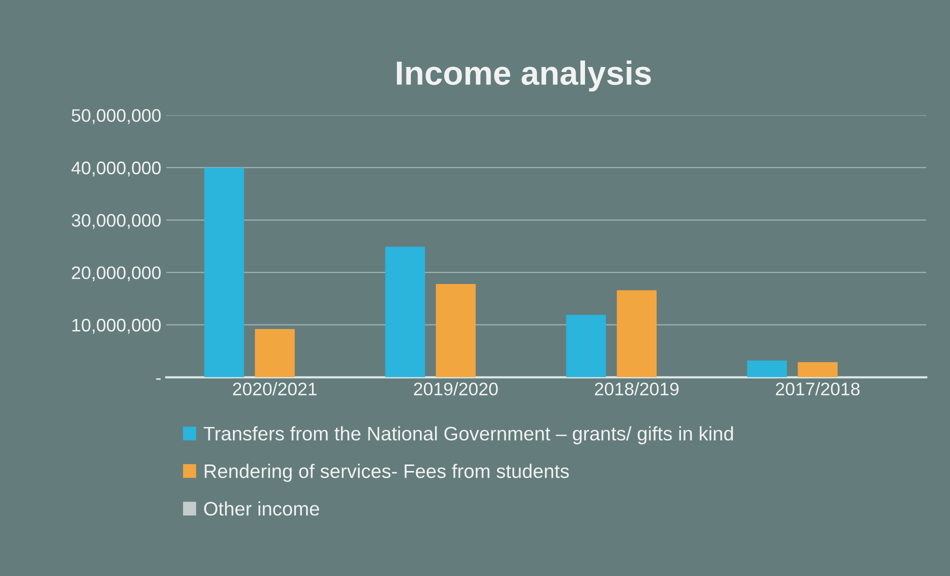  What do you see at coordinates (116, 169) in the screenshot?
I see `y-tick-label: 40,000,000` at bounding box center [116, 169].